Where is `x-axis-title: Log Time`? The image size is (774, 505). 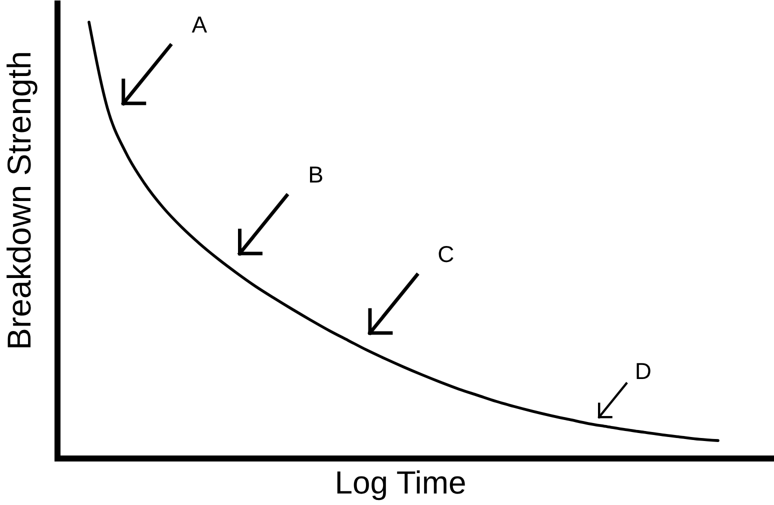
x-axis-title: Log Time is located at coordinates (400, 482).